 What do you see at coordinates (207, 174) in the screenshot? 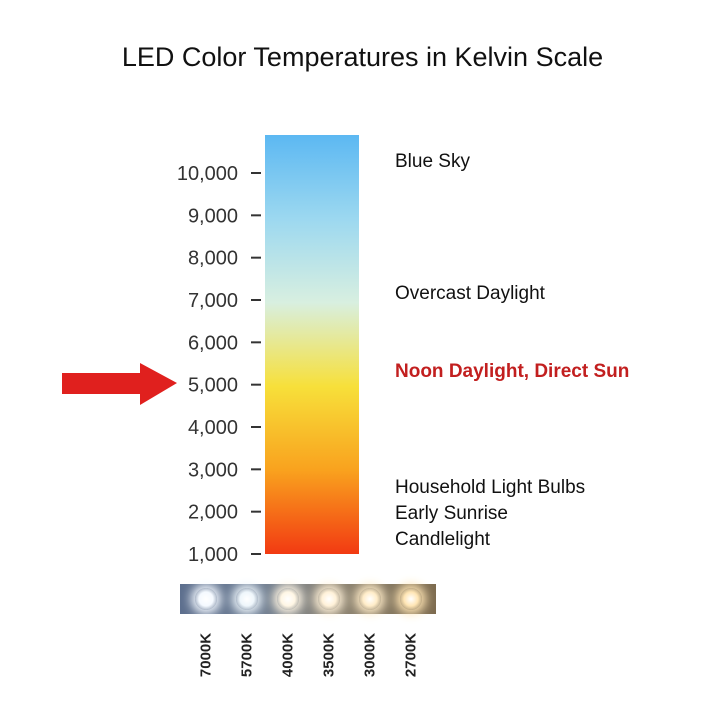
I see `tick-label: 10,000` at bounding box center [207, 174].